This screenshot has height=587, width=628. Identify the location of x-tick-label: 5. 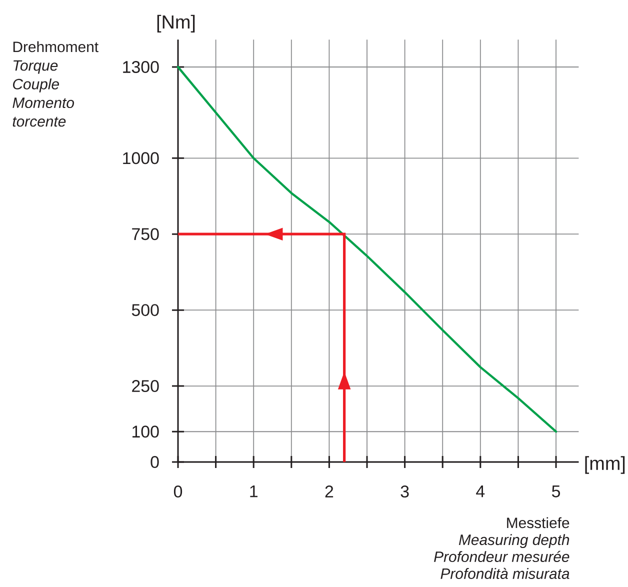
(556, 492).